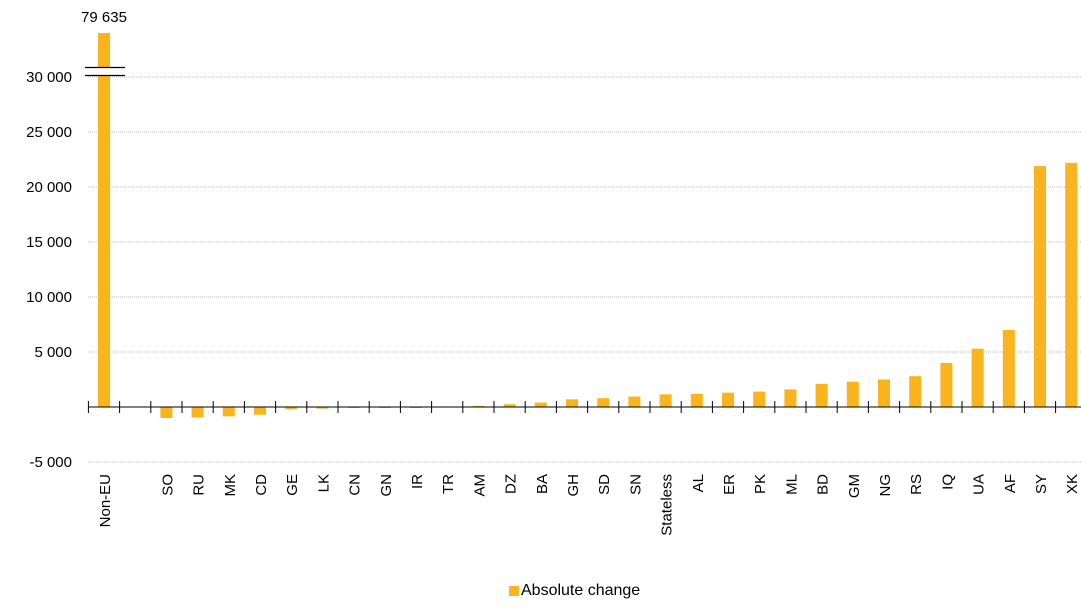 The image size is (1081, 607). What do you see at coordinates (511, 484) in the screenshot?
I see `x-tick-label: DZ` at bounding box center [511, 484].